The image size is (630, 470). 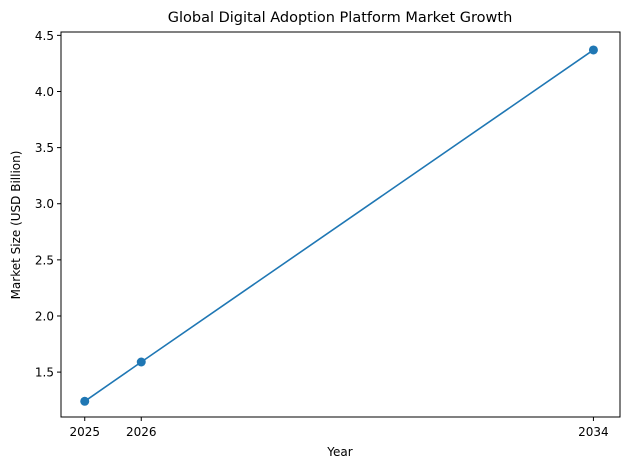 What do you see at coordinates (44, 260) in the screenshot?
I see `y-tick-label: 2.5` at bounding box center [44, 260].